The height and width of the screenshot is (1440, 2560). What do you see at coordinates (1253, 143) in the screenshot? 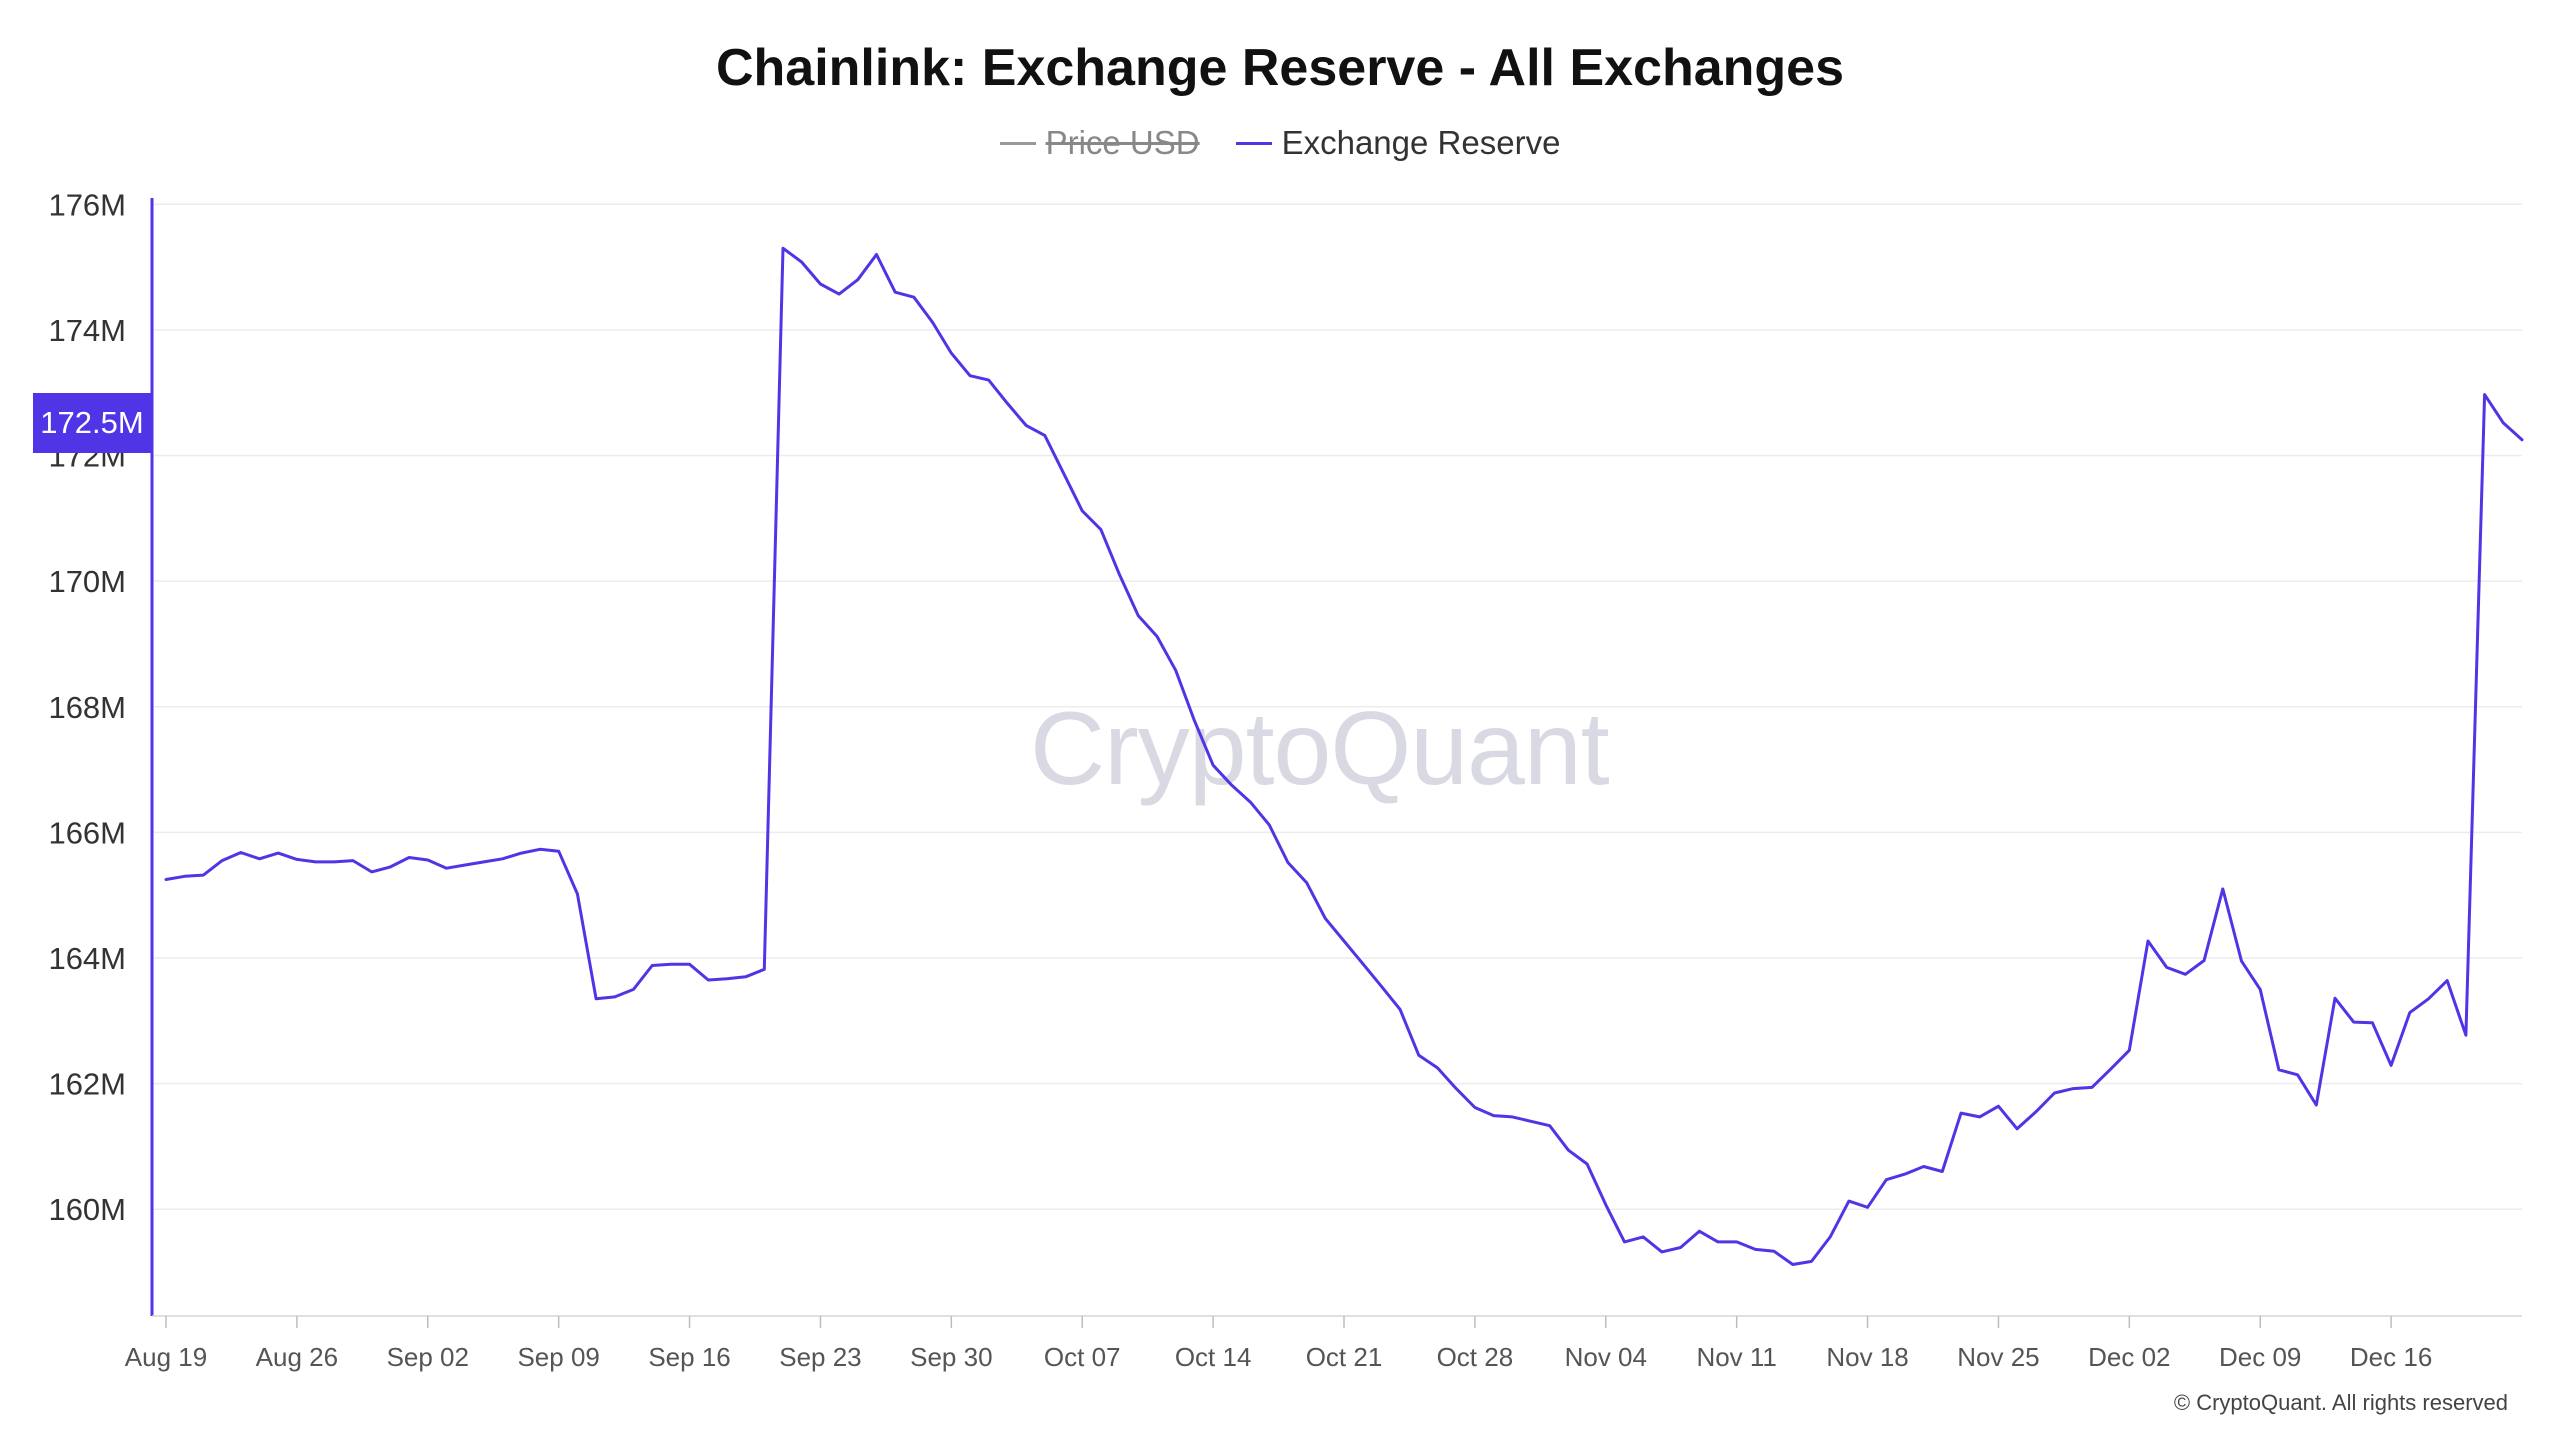
I see `legend-swatch-exchange-reserve` at bounding box center [1253, 143].